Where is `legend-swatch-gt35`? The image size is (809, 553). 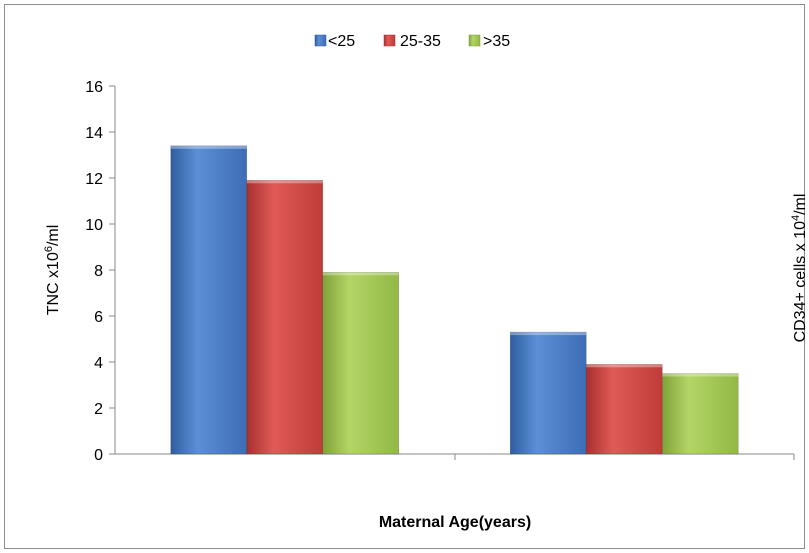 legend-swatch-gt35 is located at coordinates (474, 40).